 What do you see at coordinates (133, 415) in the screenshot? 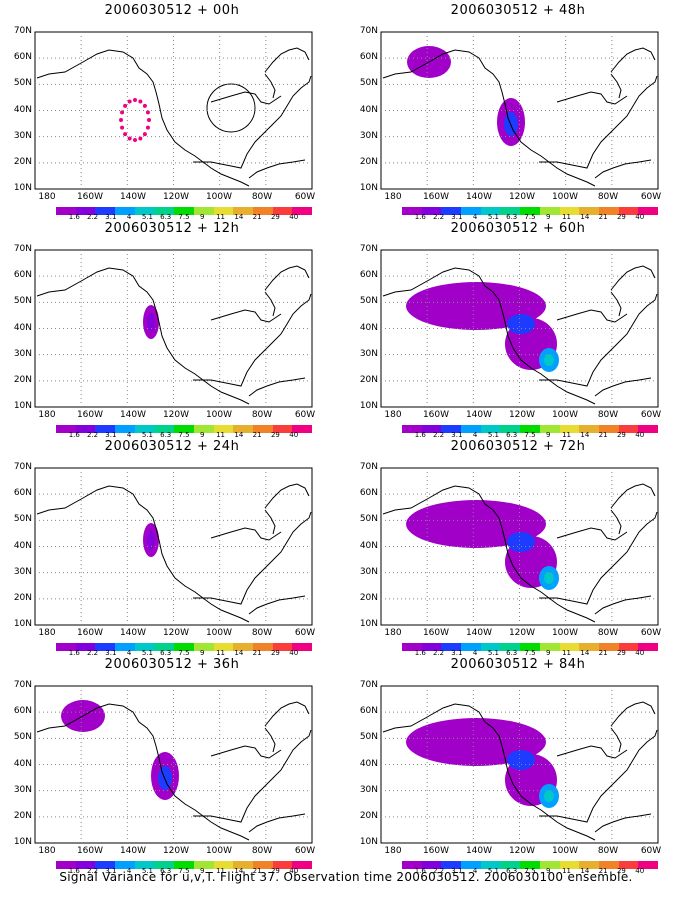
I see `lon-tick-label: 140W` at bounding box center [133, 415].